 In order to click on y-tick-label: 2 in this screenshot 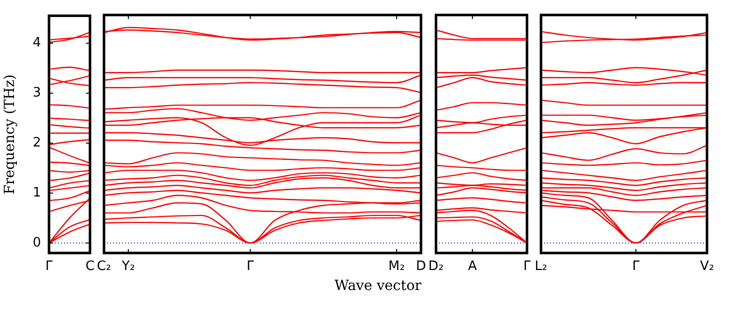, I will do `click(36, 143)`.